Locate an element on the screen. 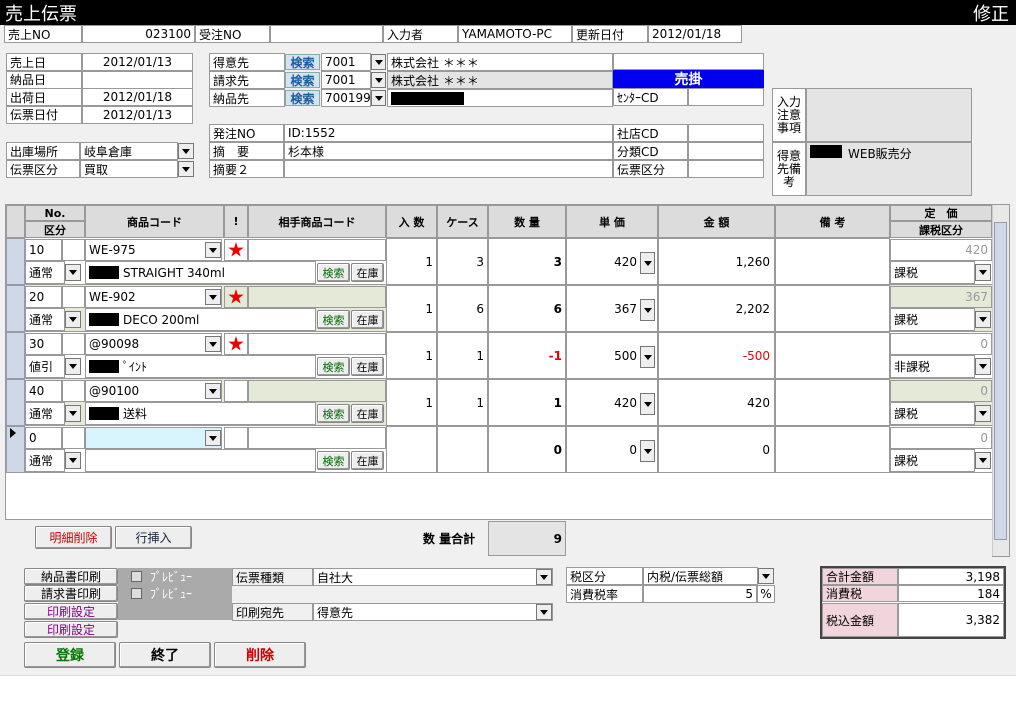 This screenshot has width=1016, height=704. name-field: 株式会社 ＊＊＊ is located at coordinates (500, 62).